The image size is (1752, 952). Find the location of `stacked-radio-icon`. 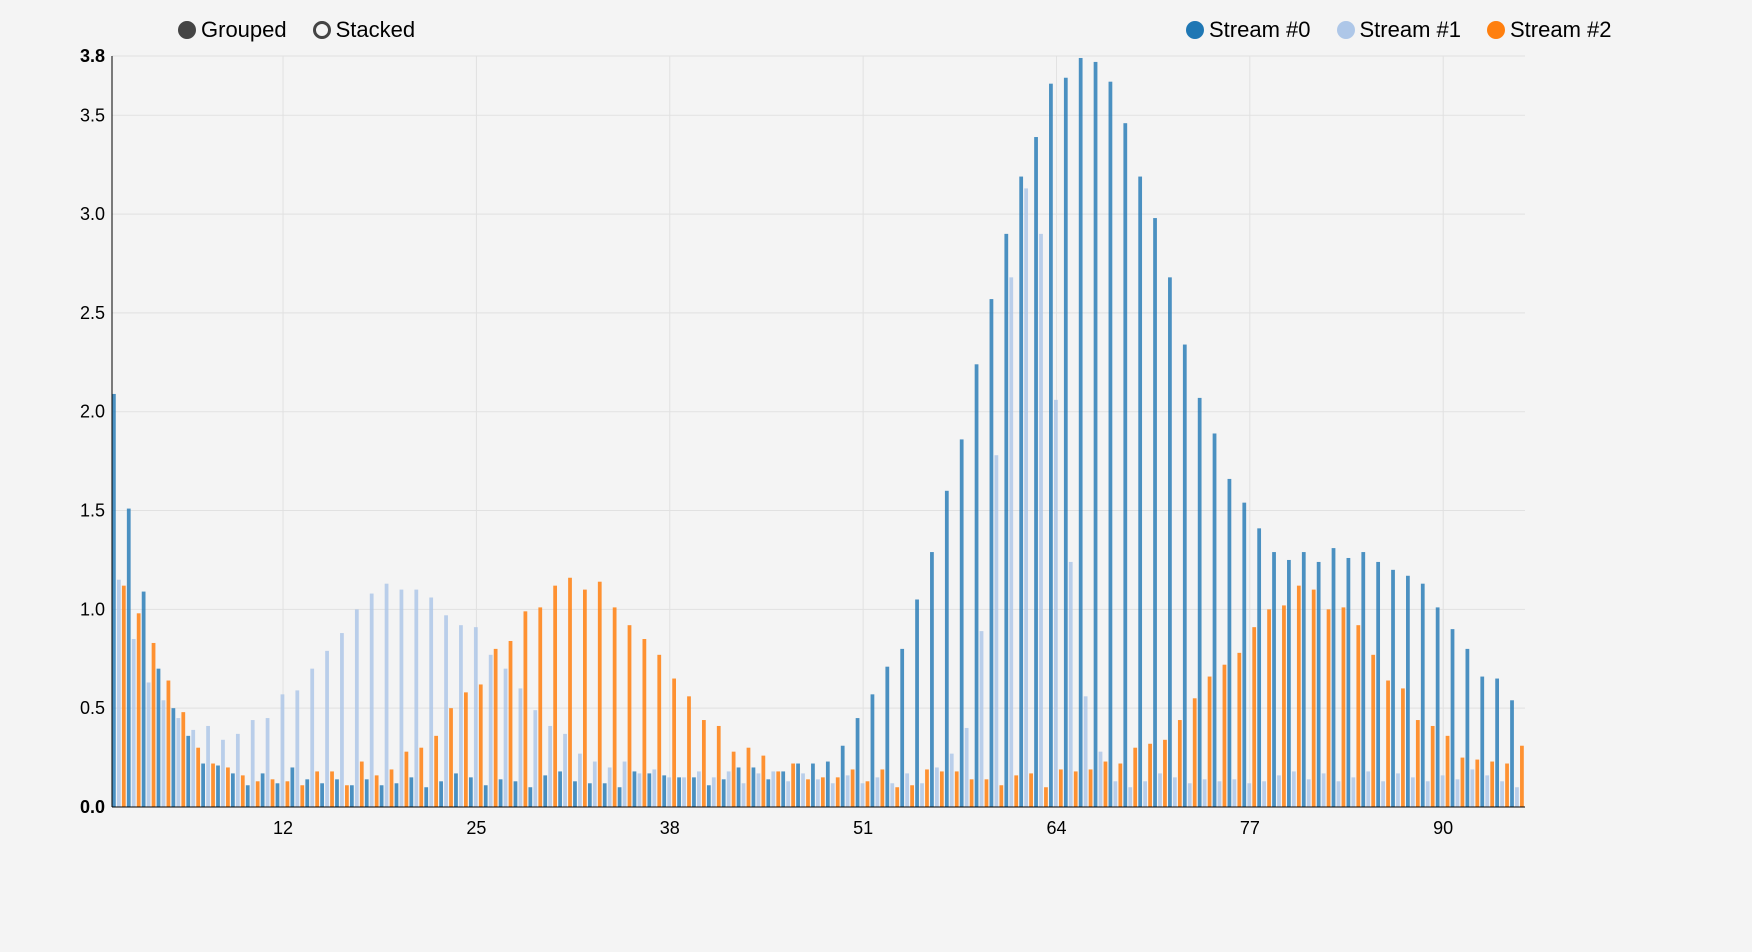

stacked-radio-icon is located at coordinates (321, 30).